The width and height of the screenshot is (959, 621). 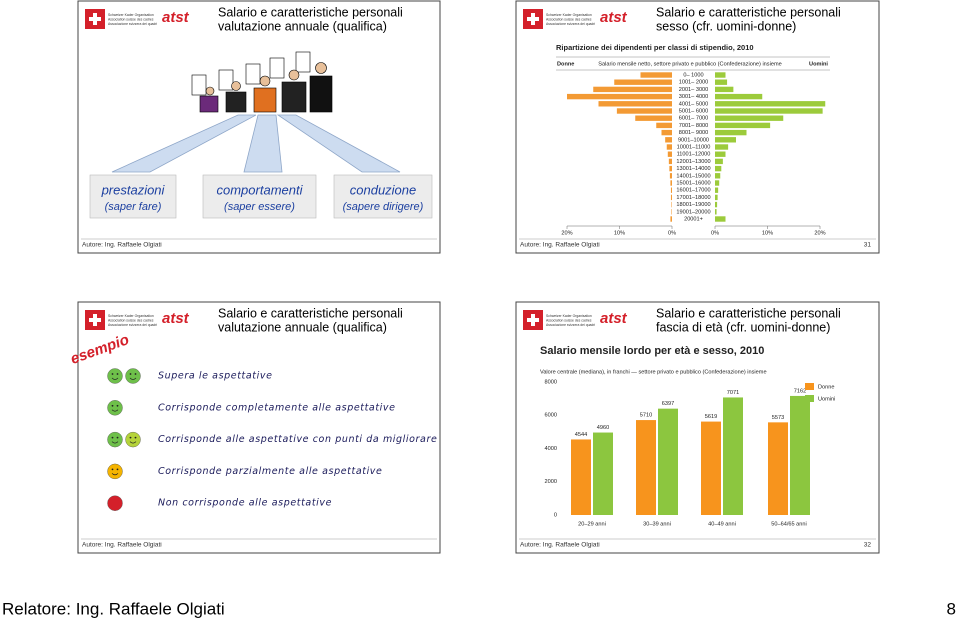 I want to click on category-label: 0– 1000, so click(x=693, y=75).